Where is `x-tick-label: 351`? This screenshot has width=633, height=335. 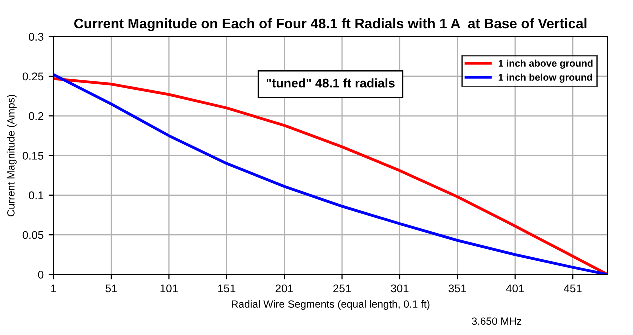
x-tick-label: 351 is located at coordinates (457, 288).